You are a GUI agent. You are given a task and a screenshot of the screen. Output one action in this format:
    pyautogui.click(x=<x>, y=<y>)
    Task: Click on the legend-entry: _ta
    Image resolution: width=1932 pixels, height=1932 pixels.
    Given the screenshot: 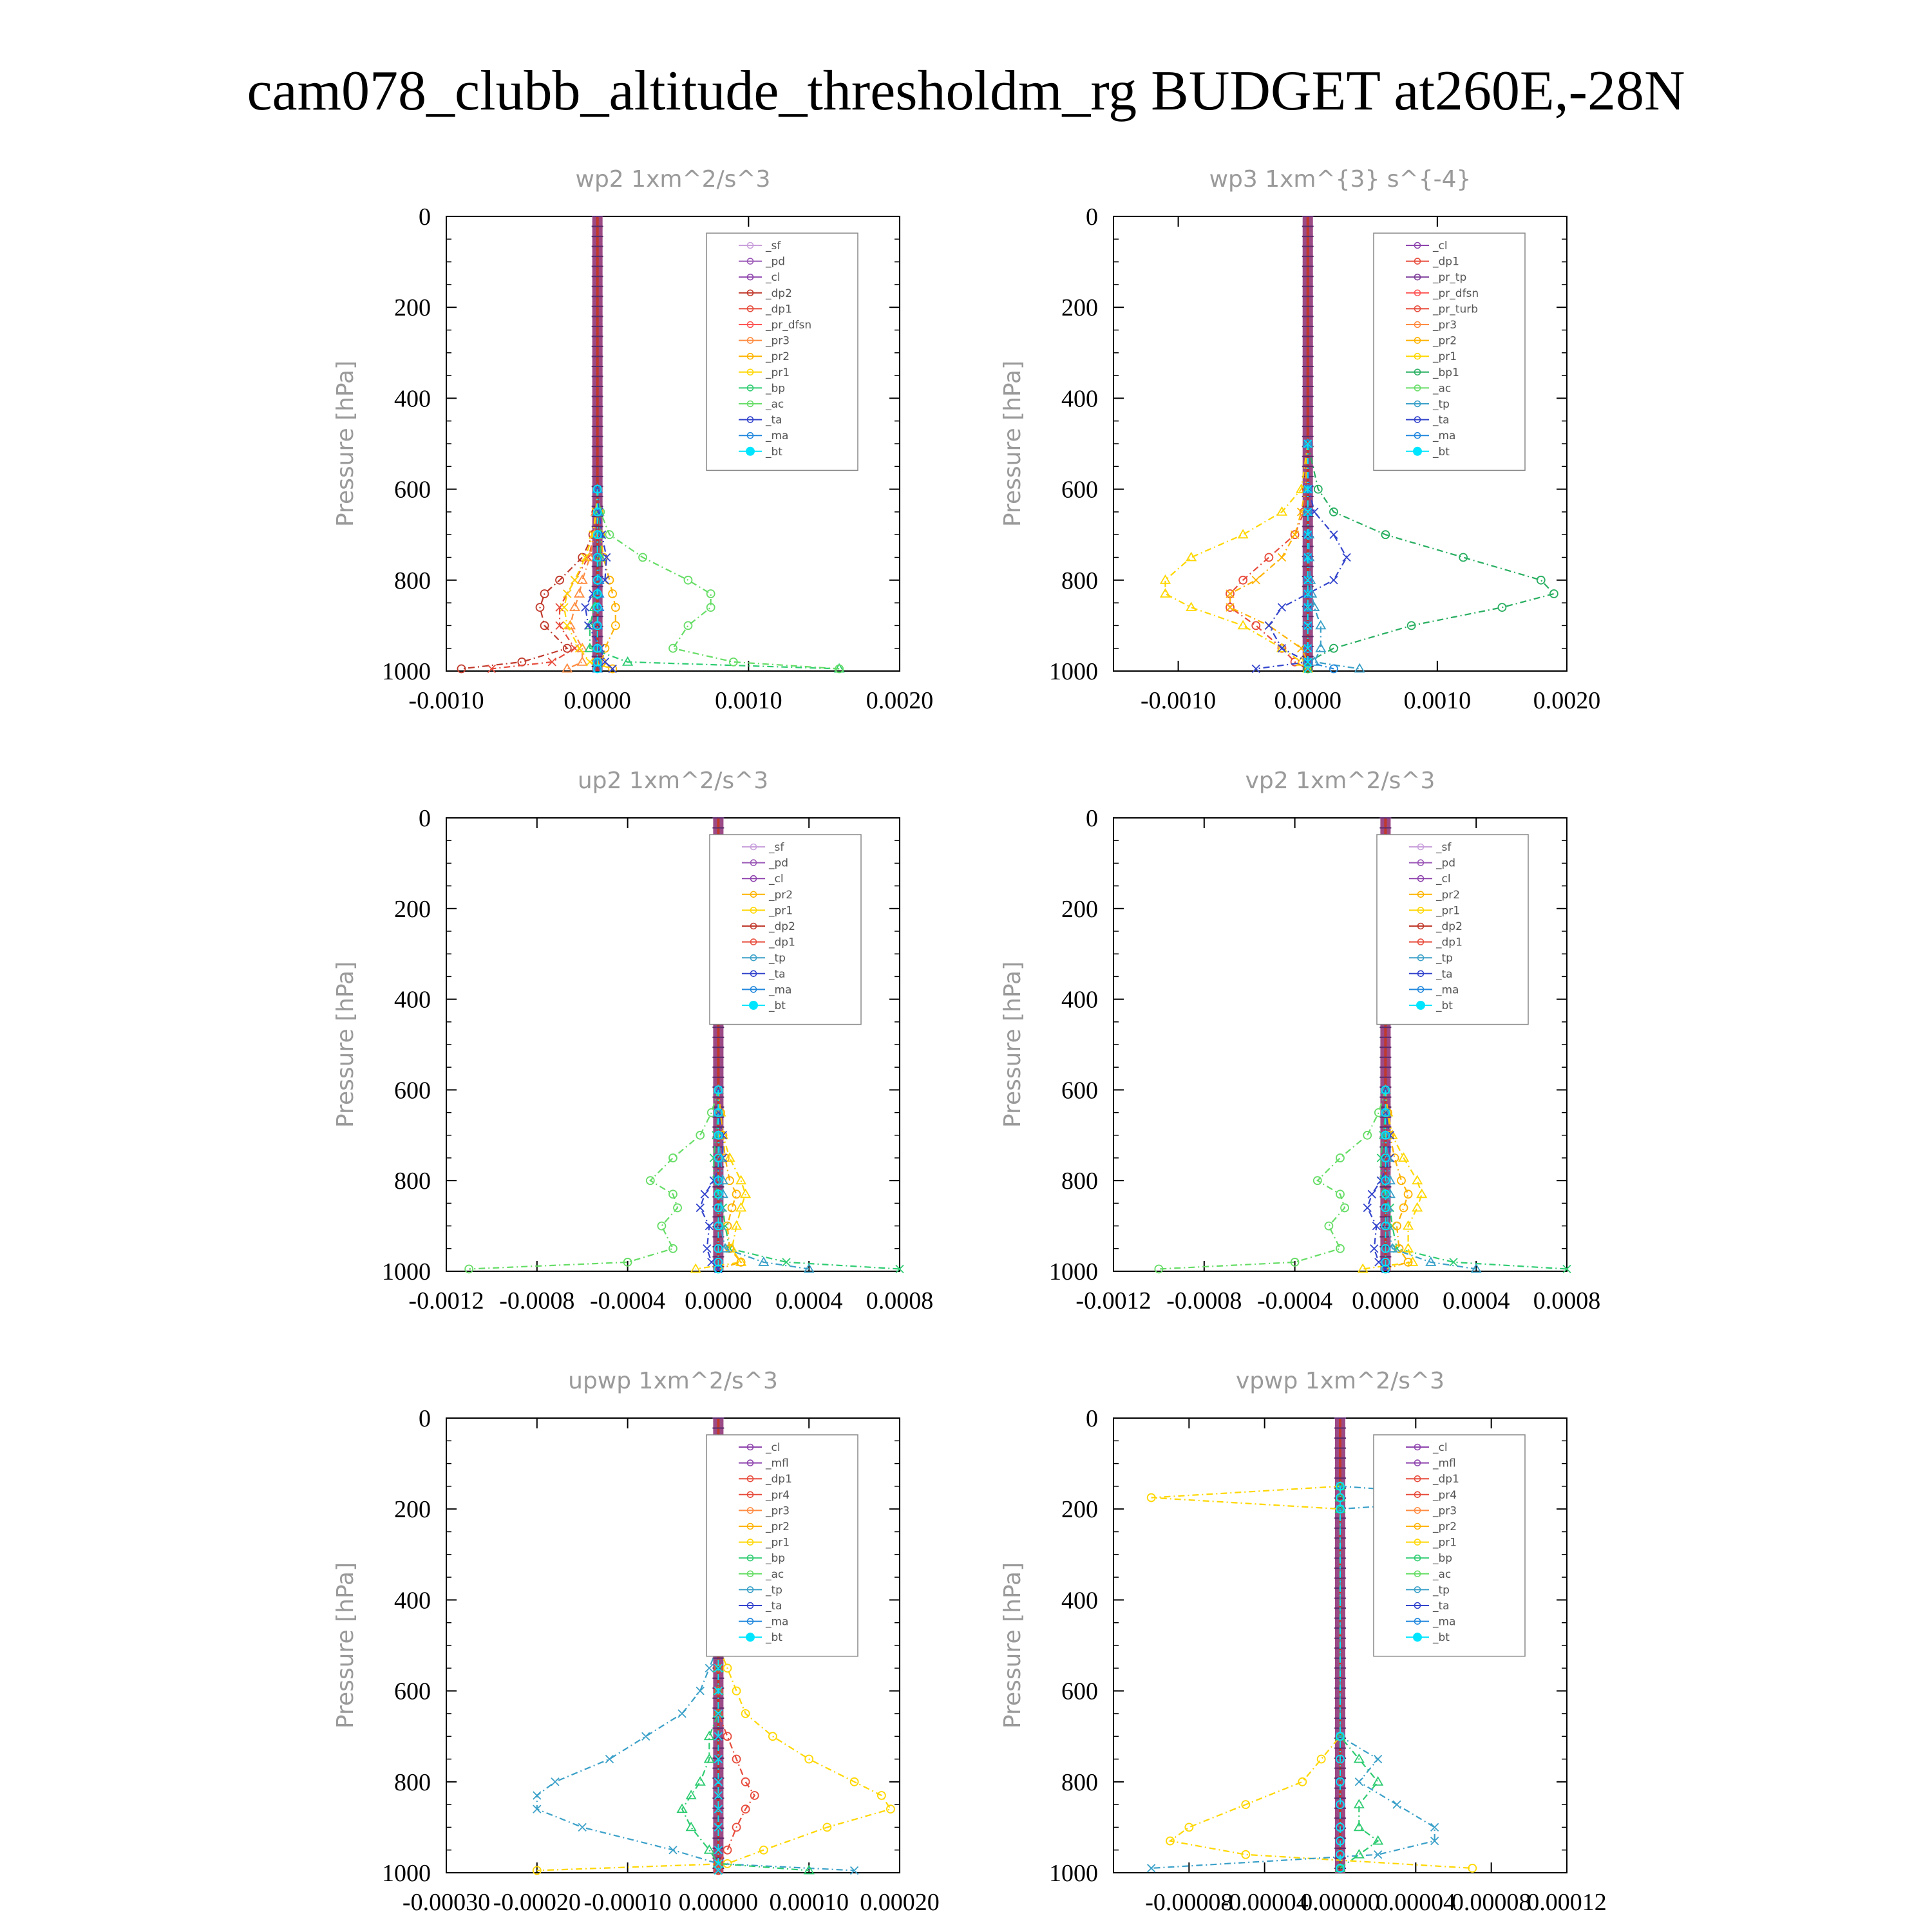 What is the action you would take?
    pyautogui.click(x=760, y=420)
    